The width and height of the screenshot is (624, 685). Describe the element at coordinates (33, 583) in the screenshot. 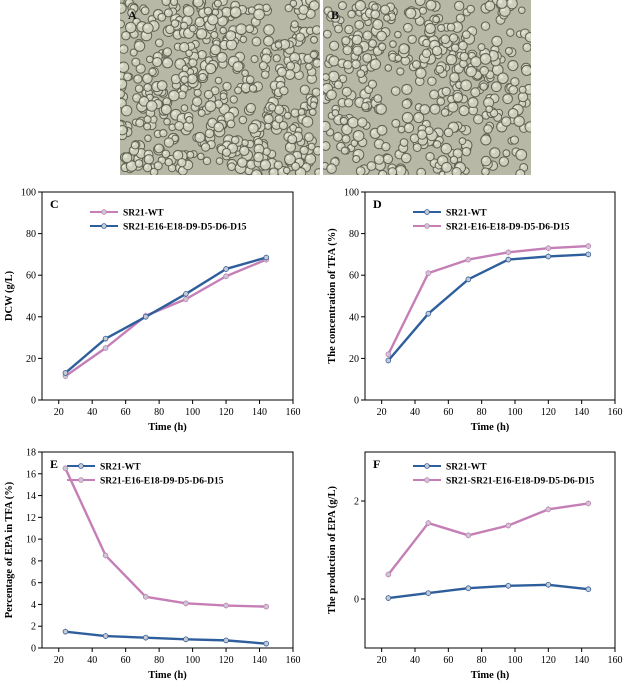

I see `y-tick-label: 6` at that location.